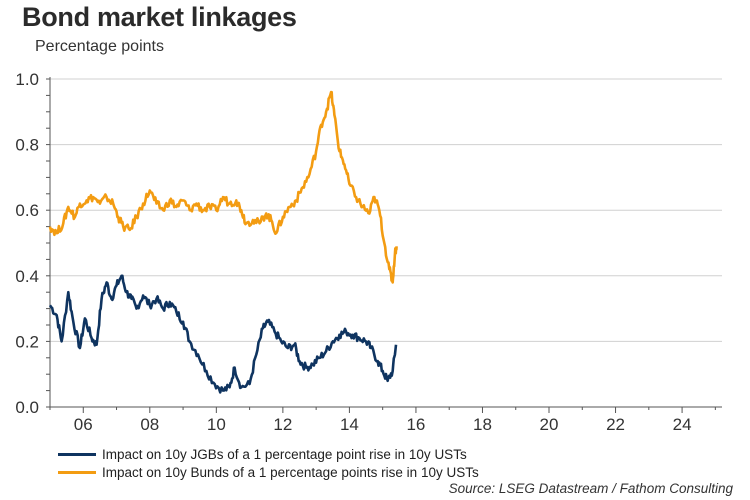 This screenshot has height=500, width=750. What do you see at coordinates (282, 424) in the screenshot?
I see `x-tick-label: 12` at bounding box center [282, 424].